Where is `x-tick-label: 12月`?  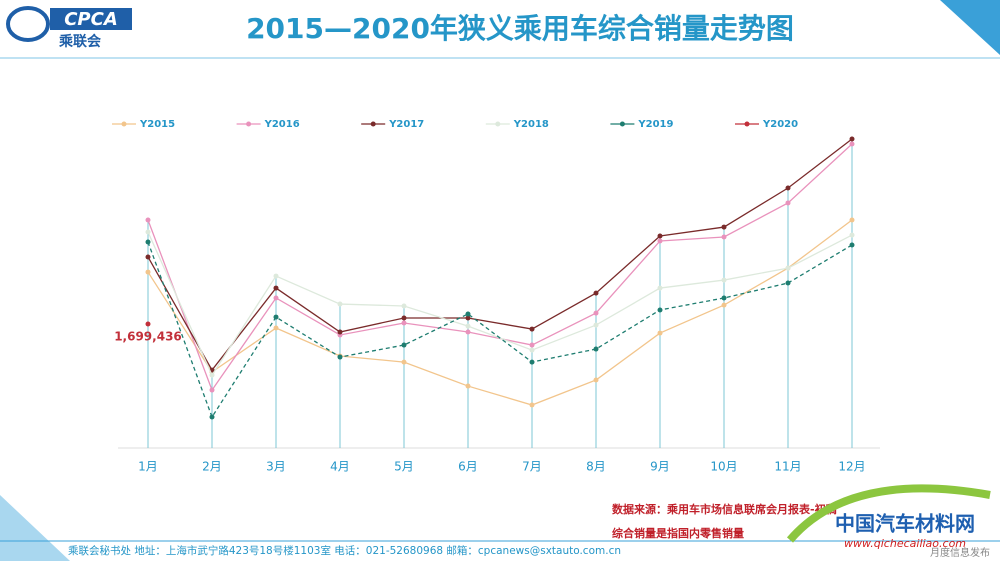
x-tick-label: 12月 is located at coordinates (851, 467).